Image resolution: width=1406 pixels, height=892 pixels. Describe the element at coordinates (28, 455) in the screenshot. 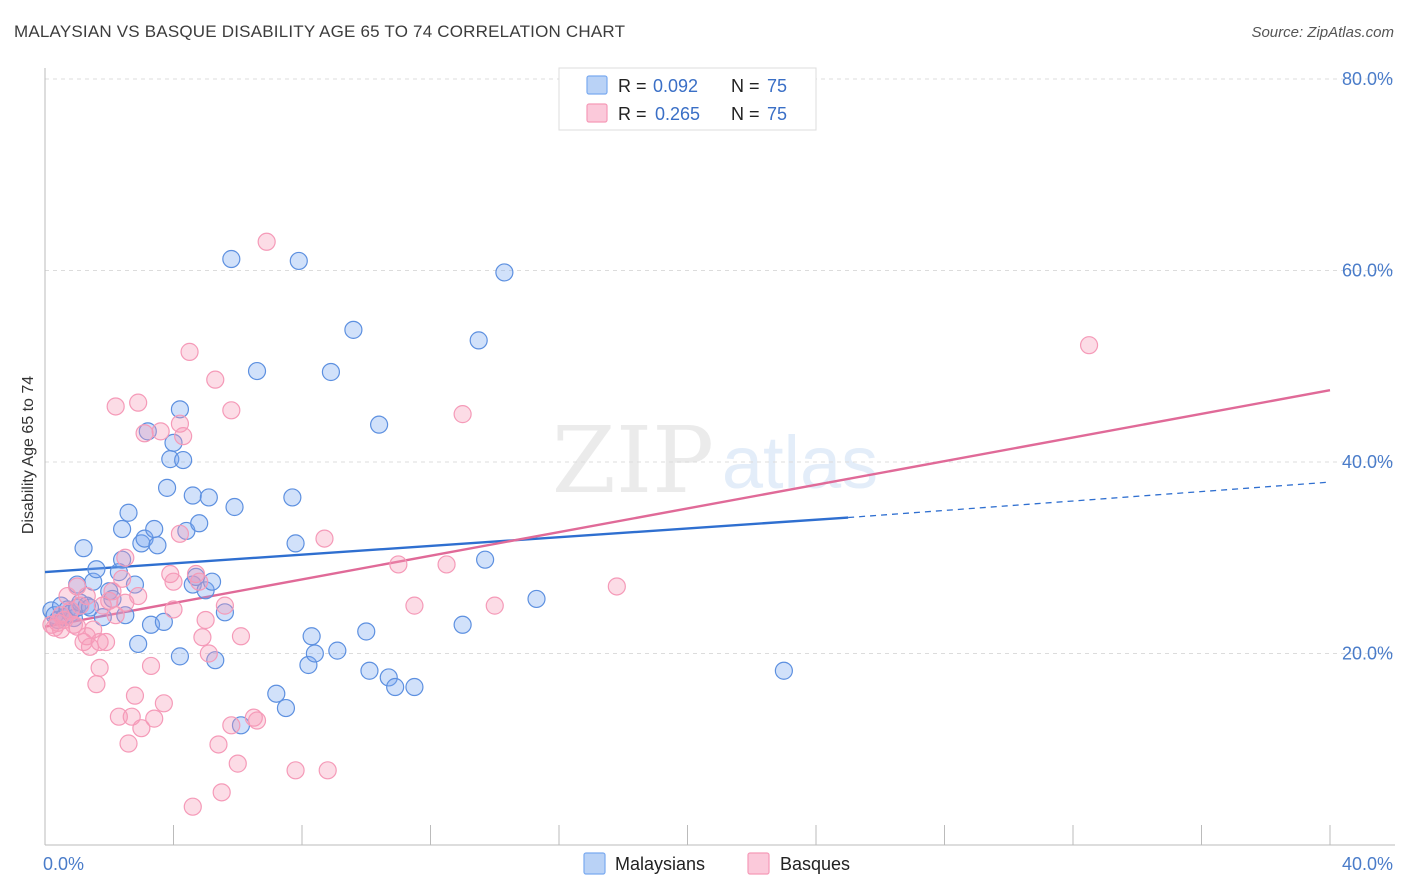

I see `y-axis-label: Disability Age 65 to 74` at that location.